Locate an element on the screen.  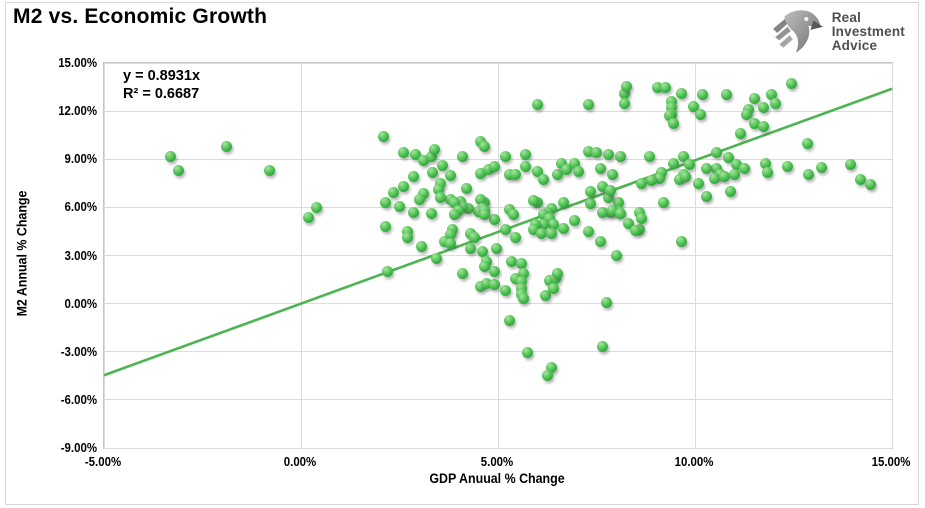
y-tick-label: 12.00% is located at coordinates (77, 111).